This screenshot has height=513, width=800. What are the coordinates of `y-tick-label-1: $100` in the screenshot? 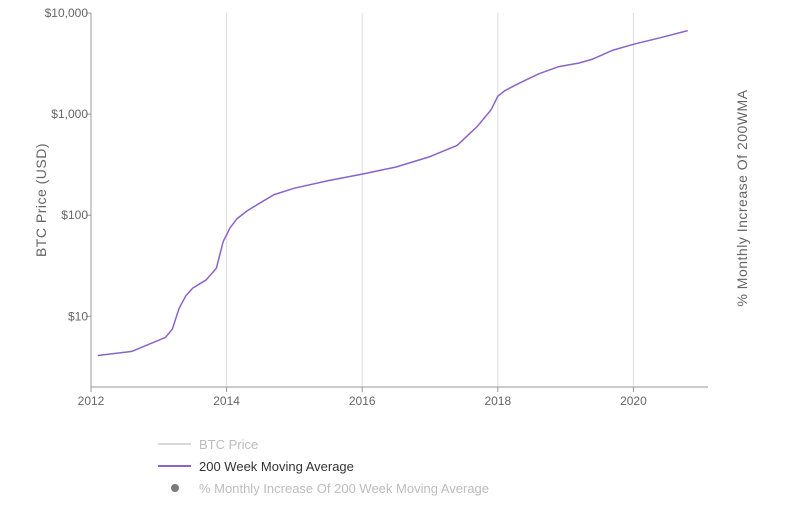 It's located at (74, 215).